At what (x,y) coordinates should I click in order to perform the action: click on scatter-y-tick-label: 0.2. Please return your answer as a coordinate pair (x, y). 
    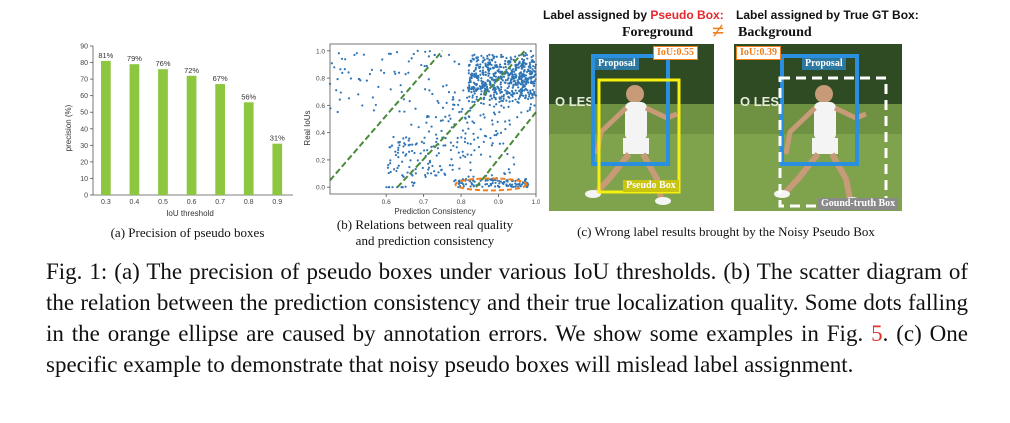
    Looking at the image, I should click on (320, 160).